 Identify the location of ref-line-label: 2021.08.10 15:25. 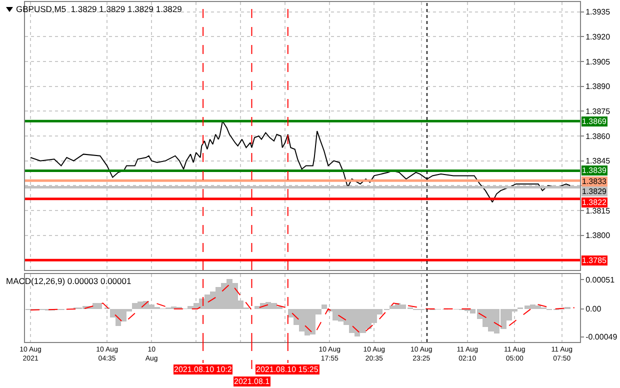
(287, 369).